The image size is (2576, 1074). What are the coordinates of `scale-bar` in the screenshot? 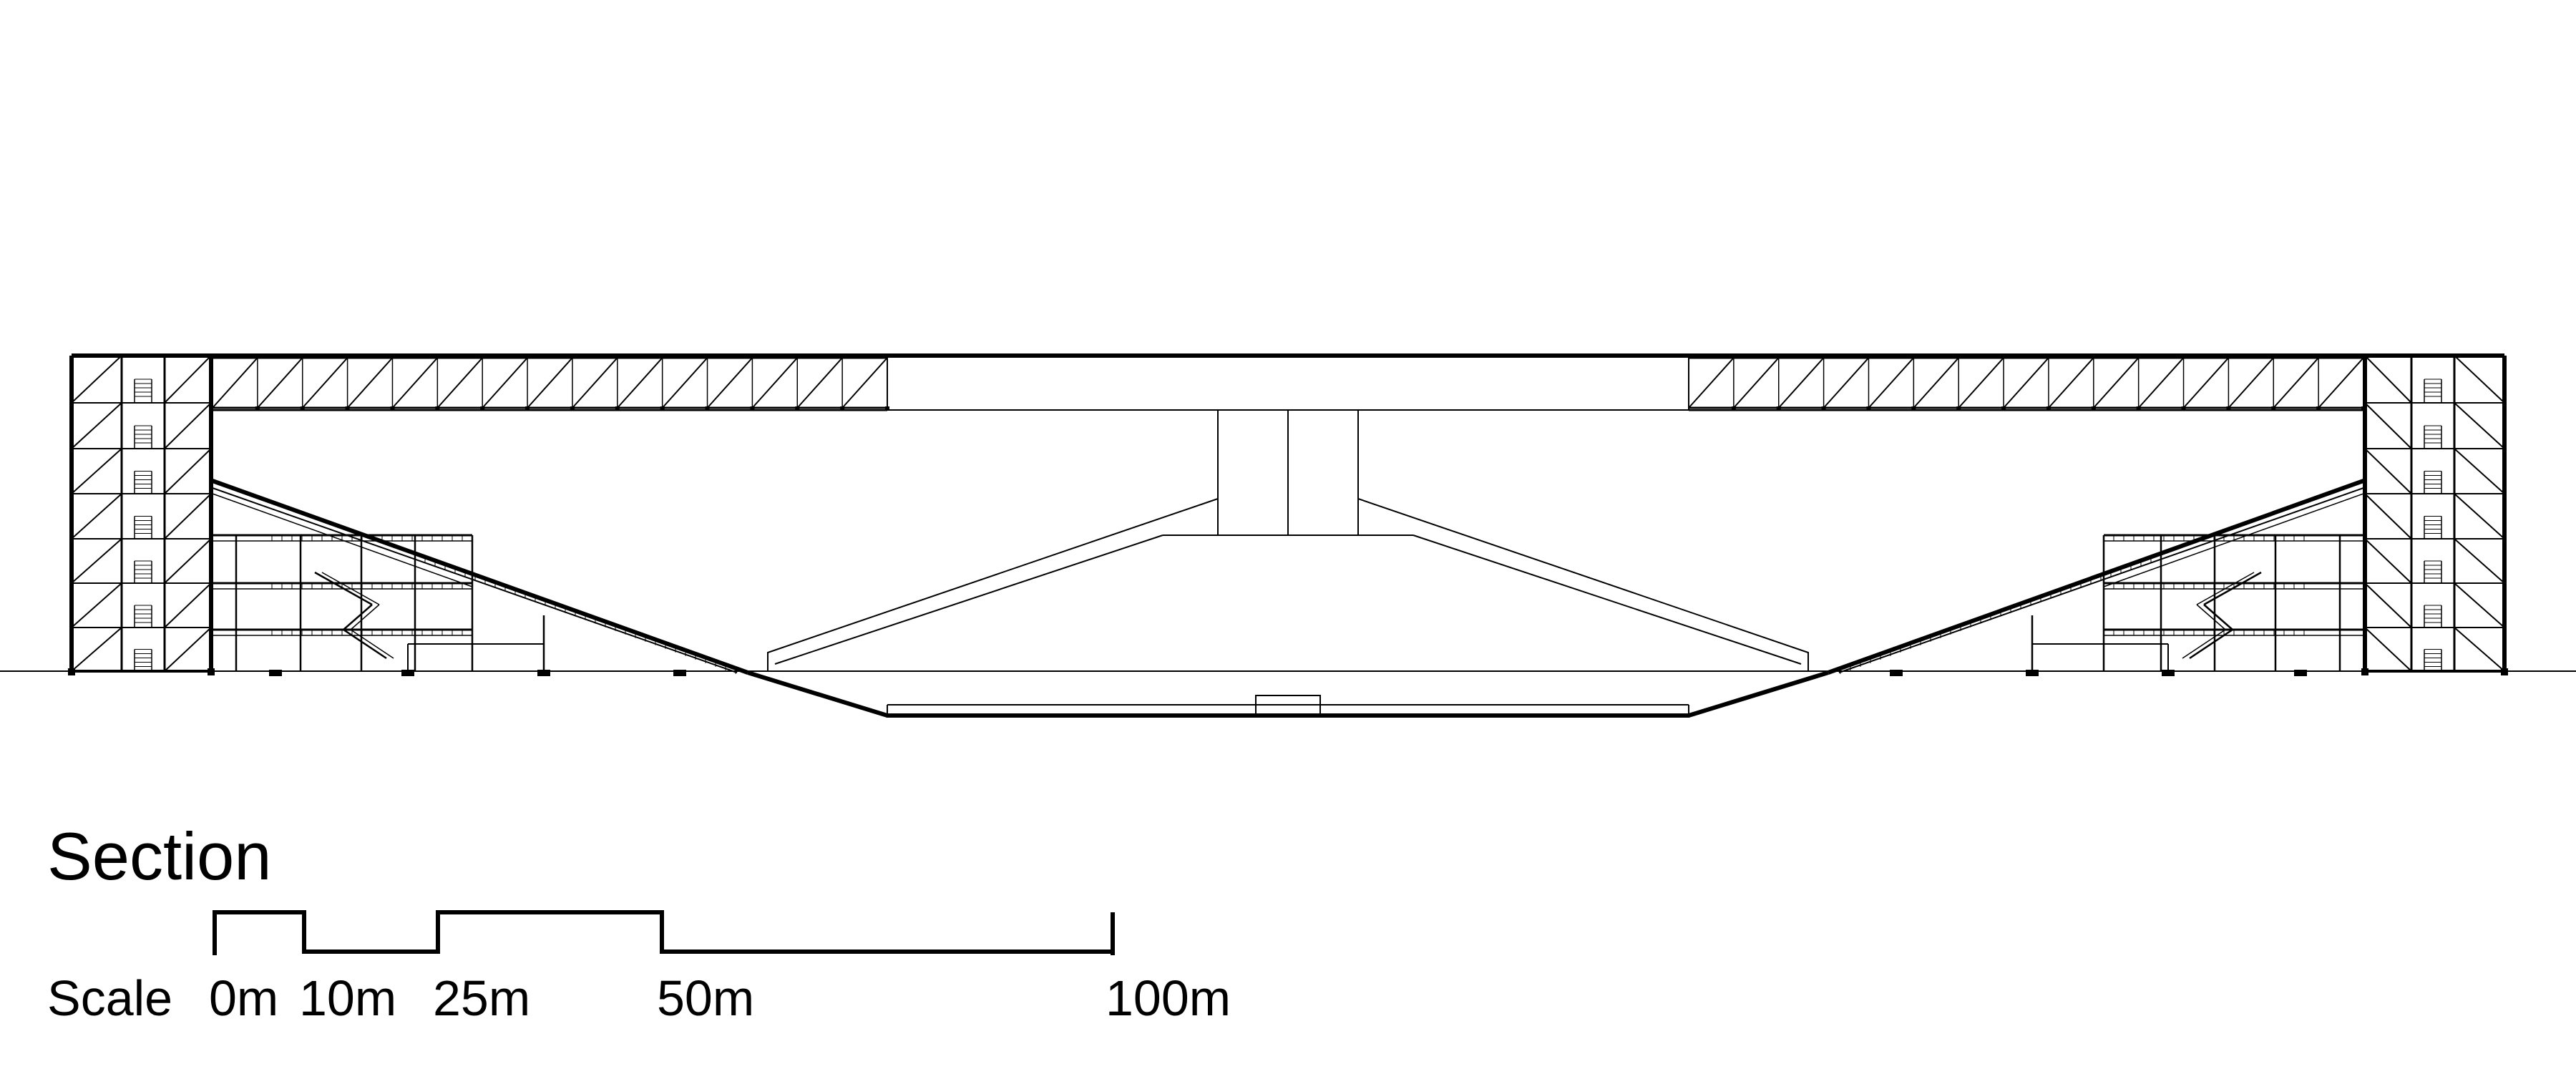 It's located at (664, 932).